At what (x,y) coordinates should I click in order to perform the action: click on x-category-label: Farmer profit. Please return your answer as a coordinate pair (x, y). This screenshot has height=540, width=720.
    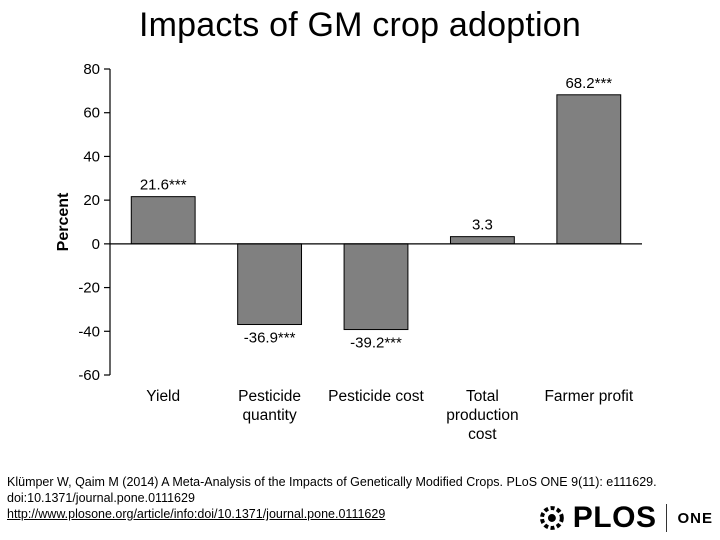
    Looking at the image, I should click on (588, 396).